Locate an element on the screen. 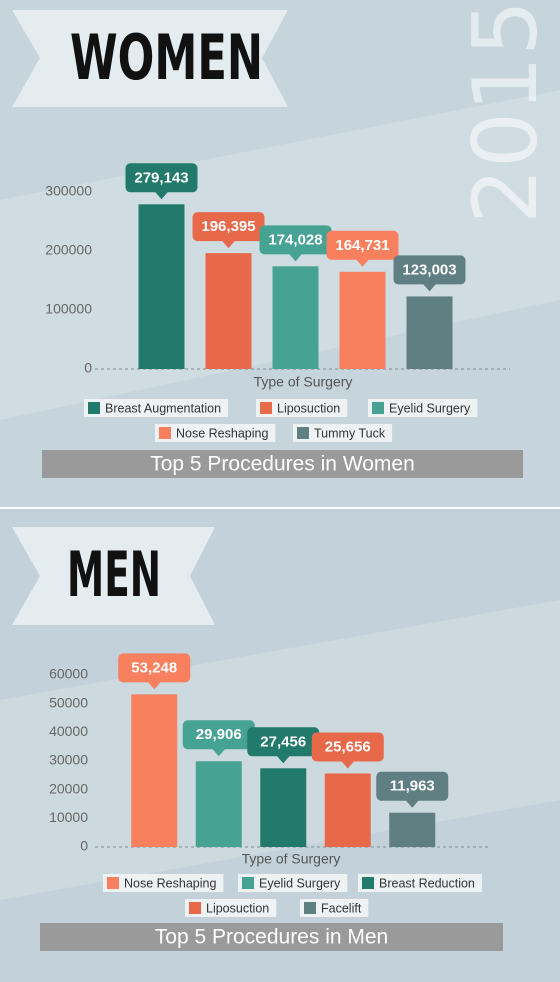  y-tick-label: 30000 is located at coordinates (68, 760).